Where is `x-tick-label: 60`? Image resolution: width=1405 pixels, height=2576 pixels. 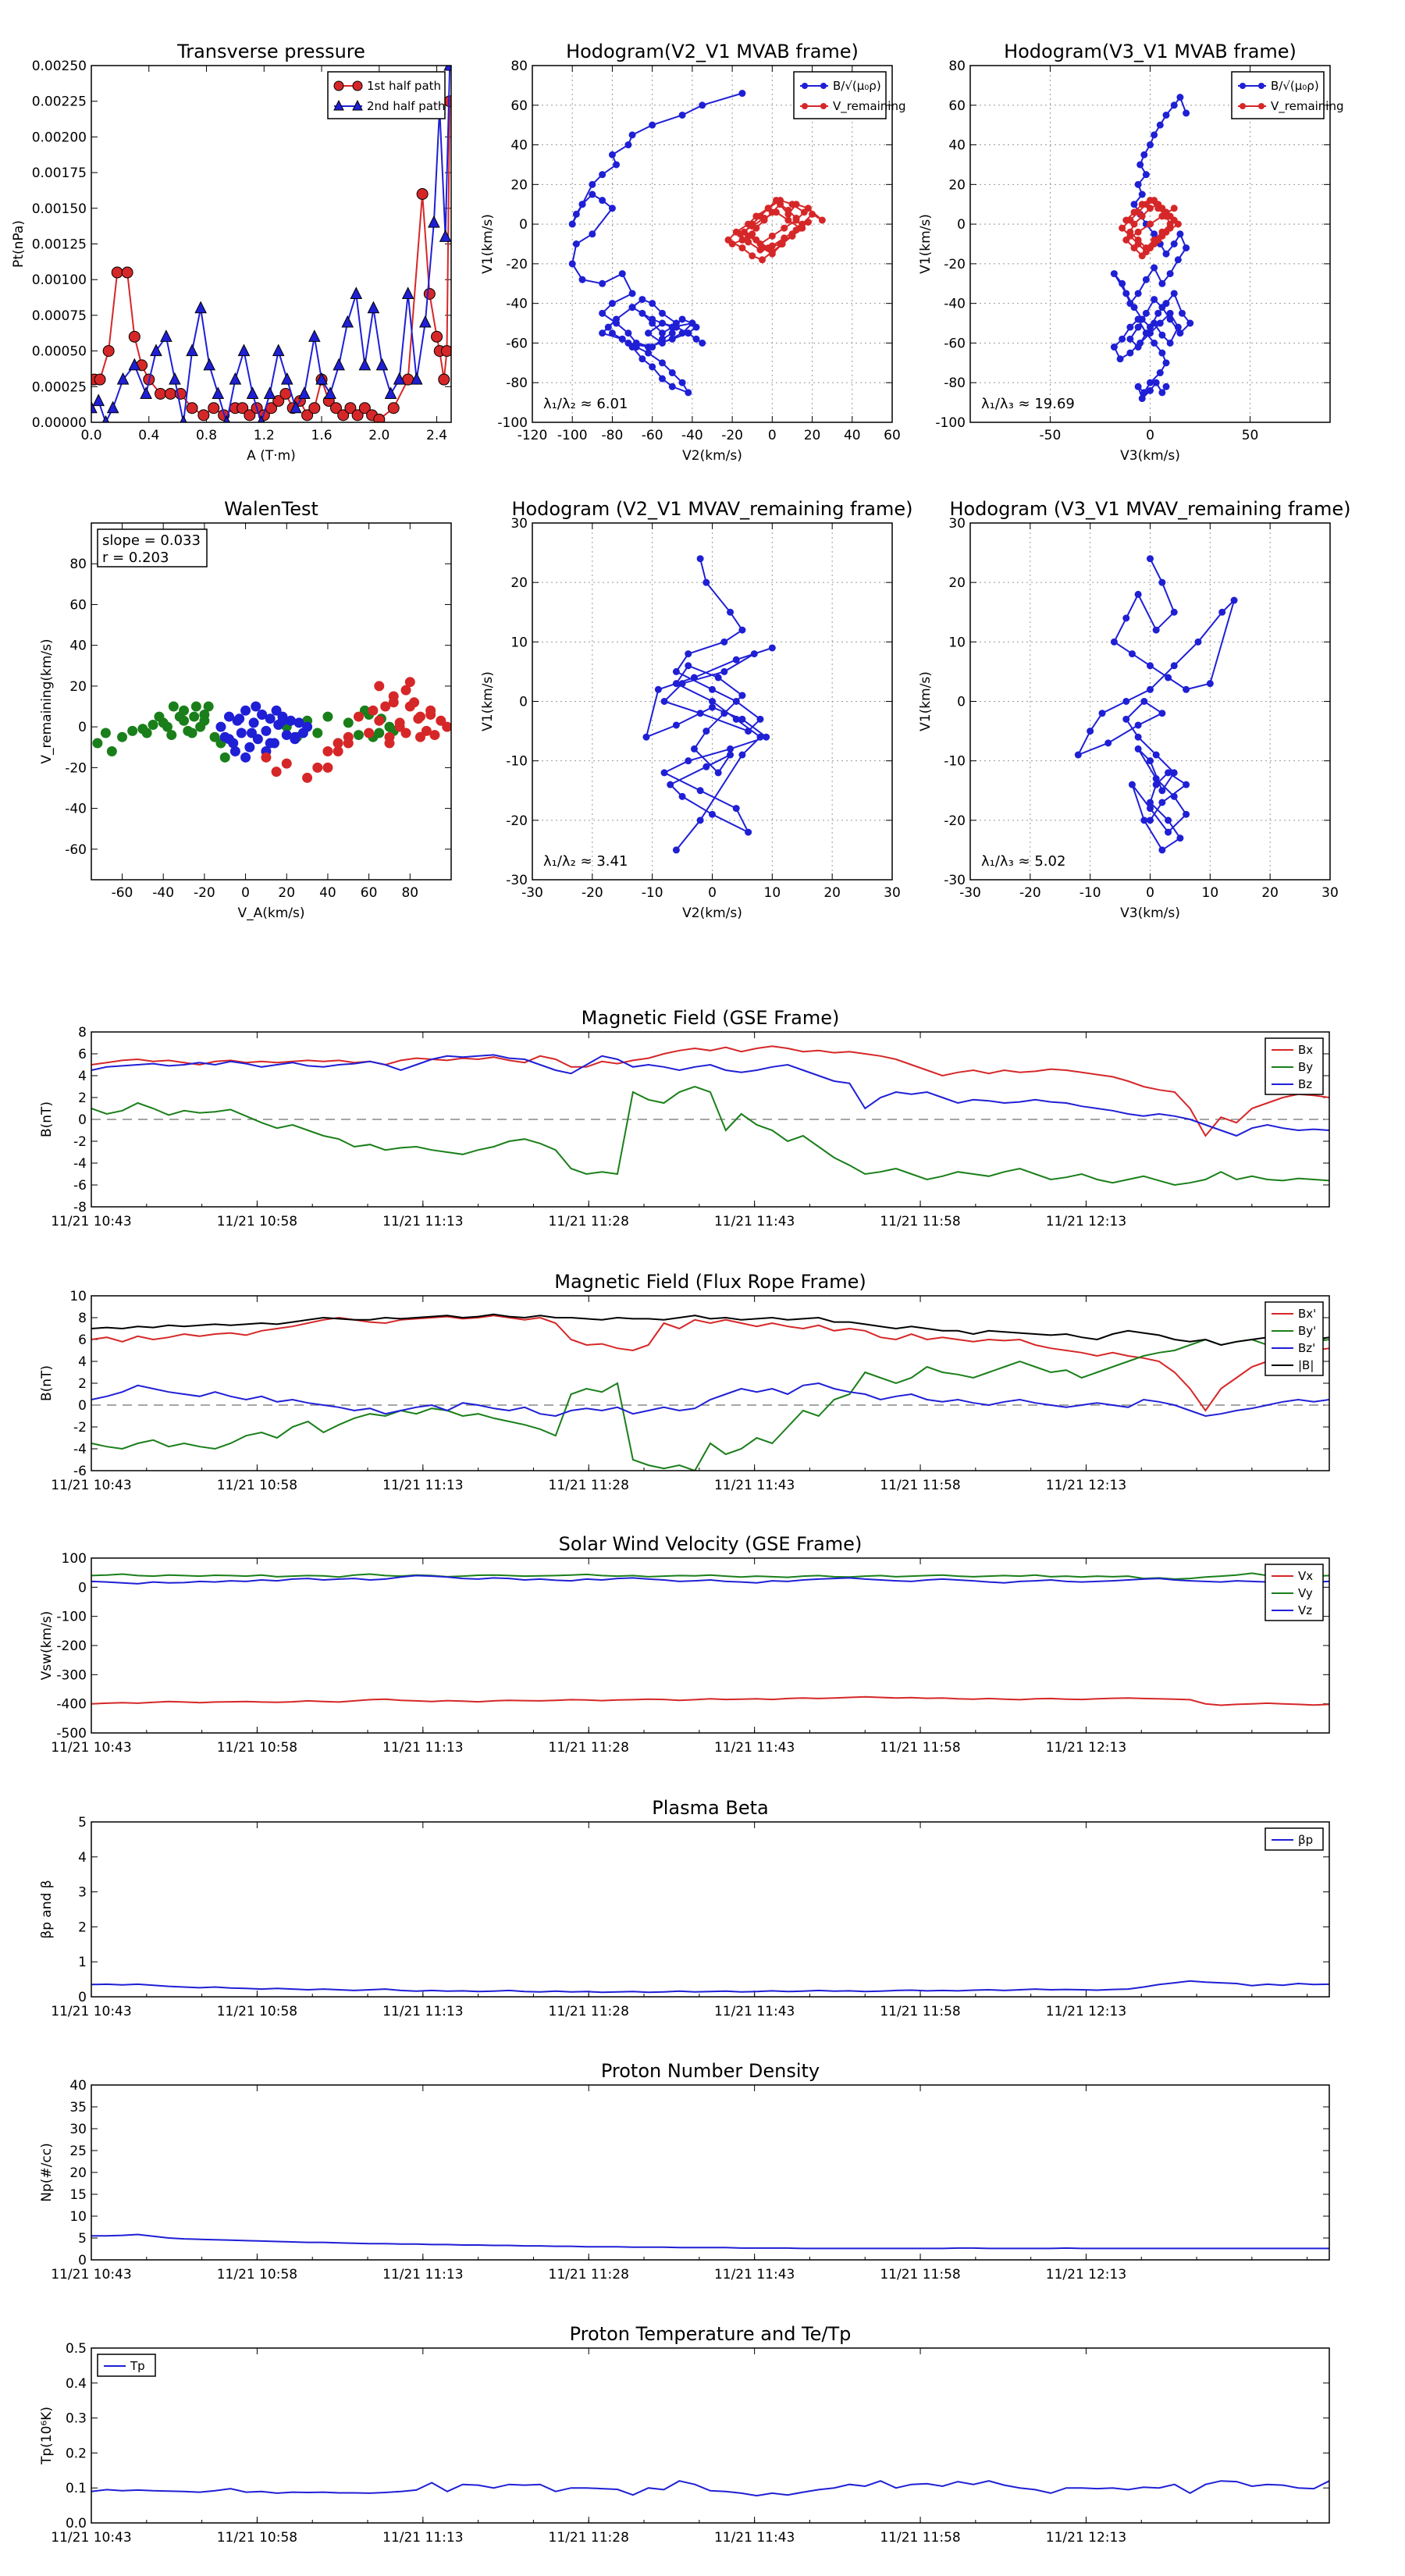 x-tick-label: 60 is located at coordinates (892, 435).